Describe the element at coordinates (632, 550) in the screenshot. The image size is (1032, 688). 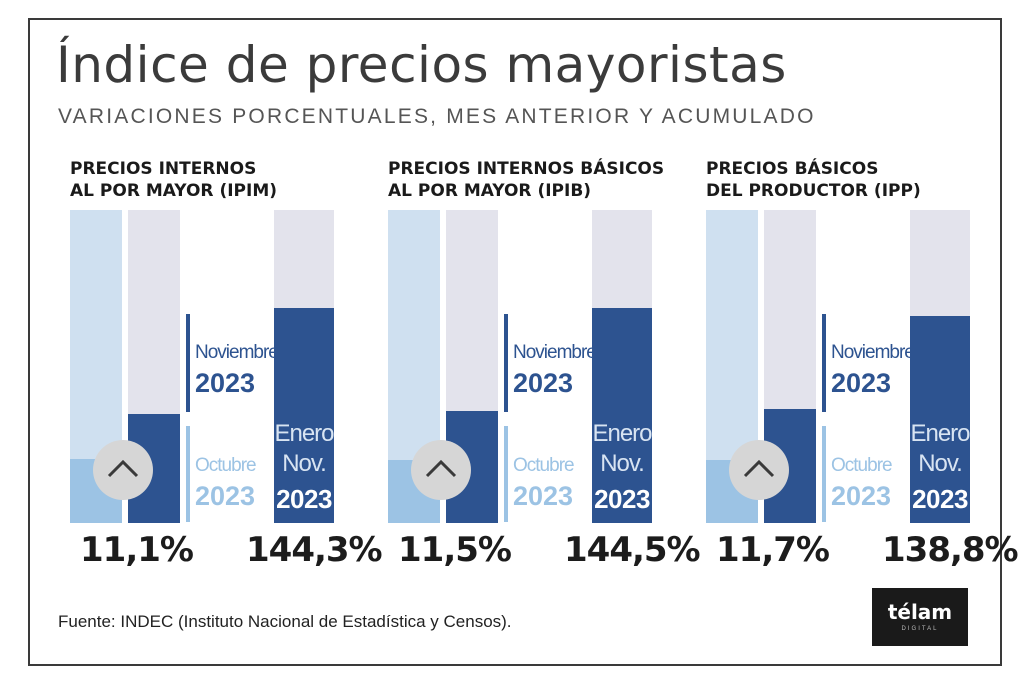
I see `accumulated-value-label: 144,5%` at that location.